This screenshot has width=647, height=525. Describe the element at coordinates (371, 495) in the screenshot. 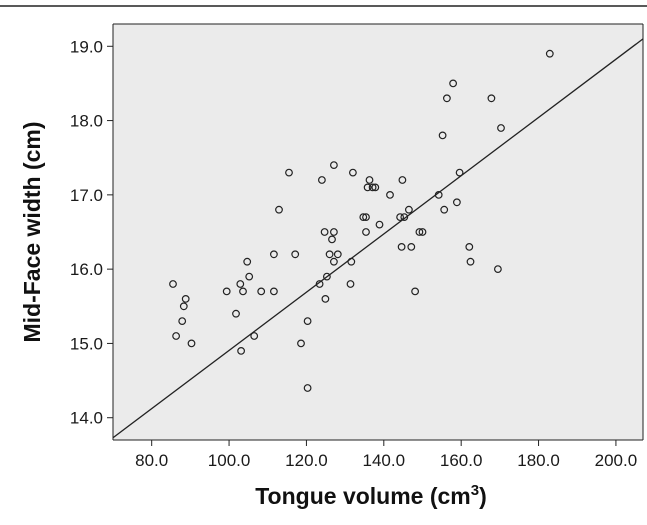

I see `x-axis-label: Tongue volume (cm3)` at that location.